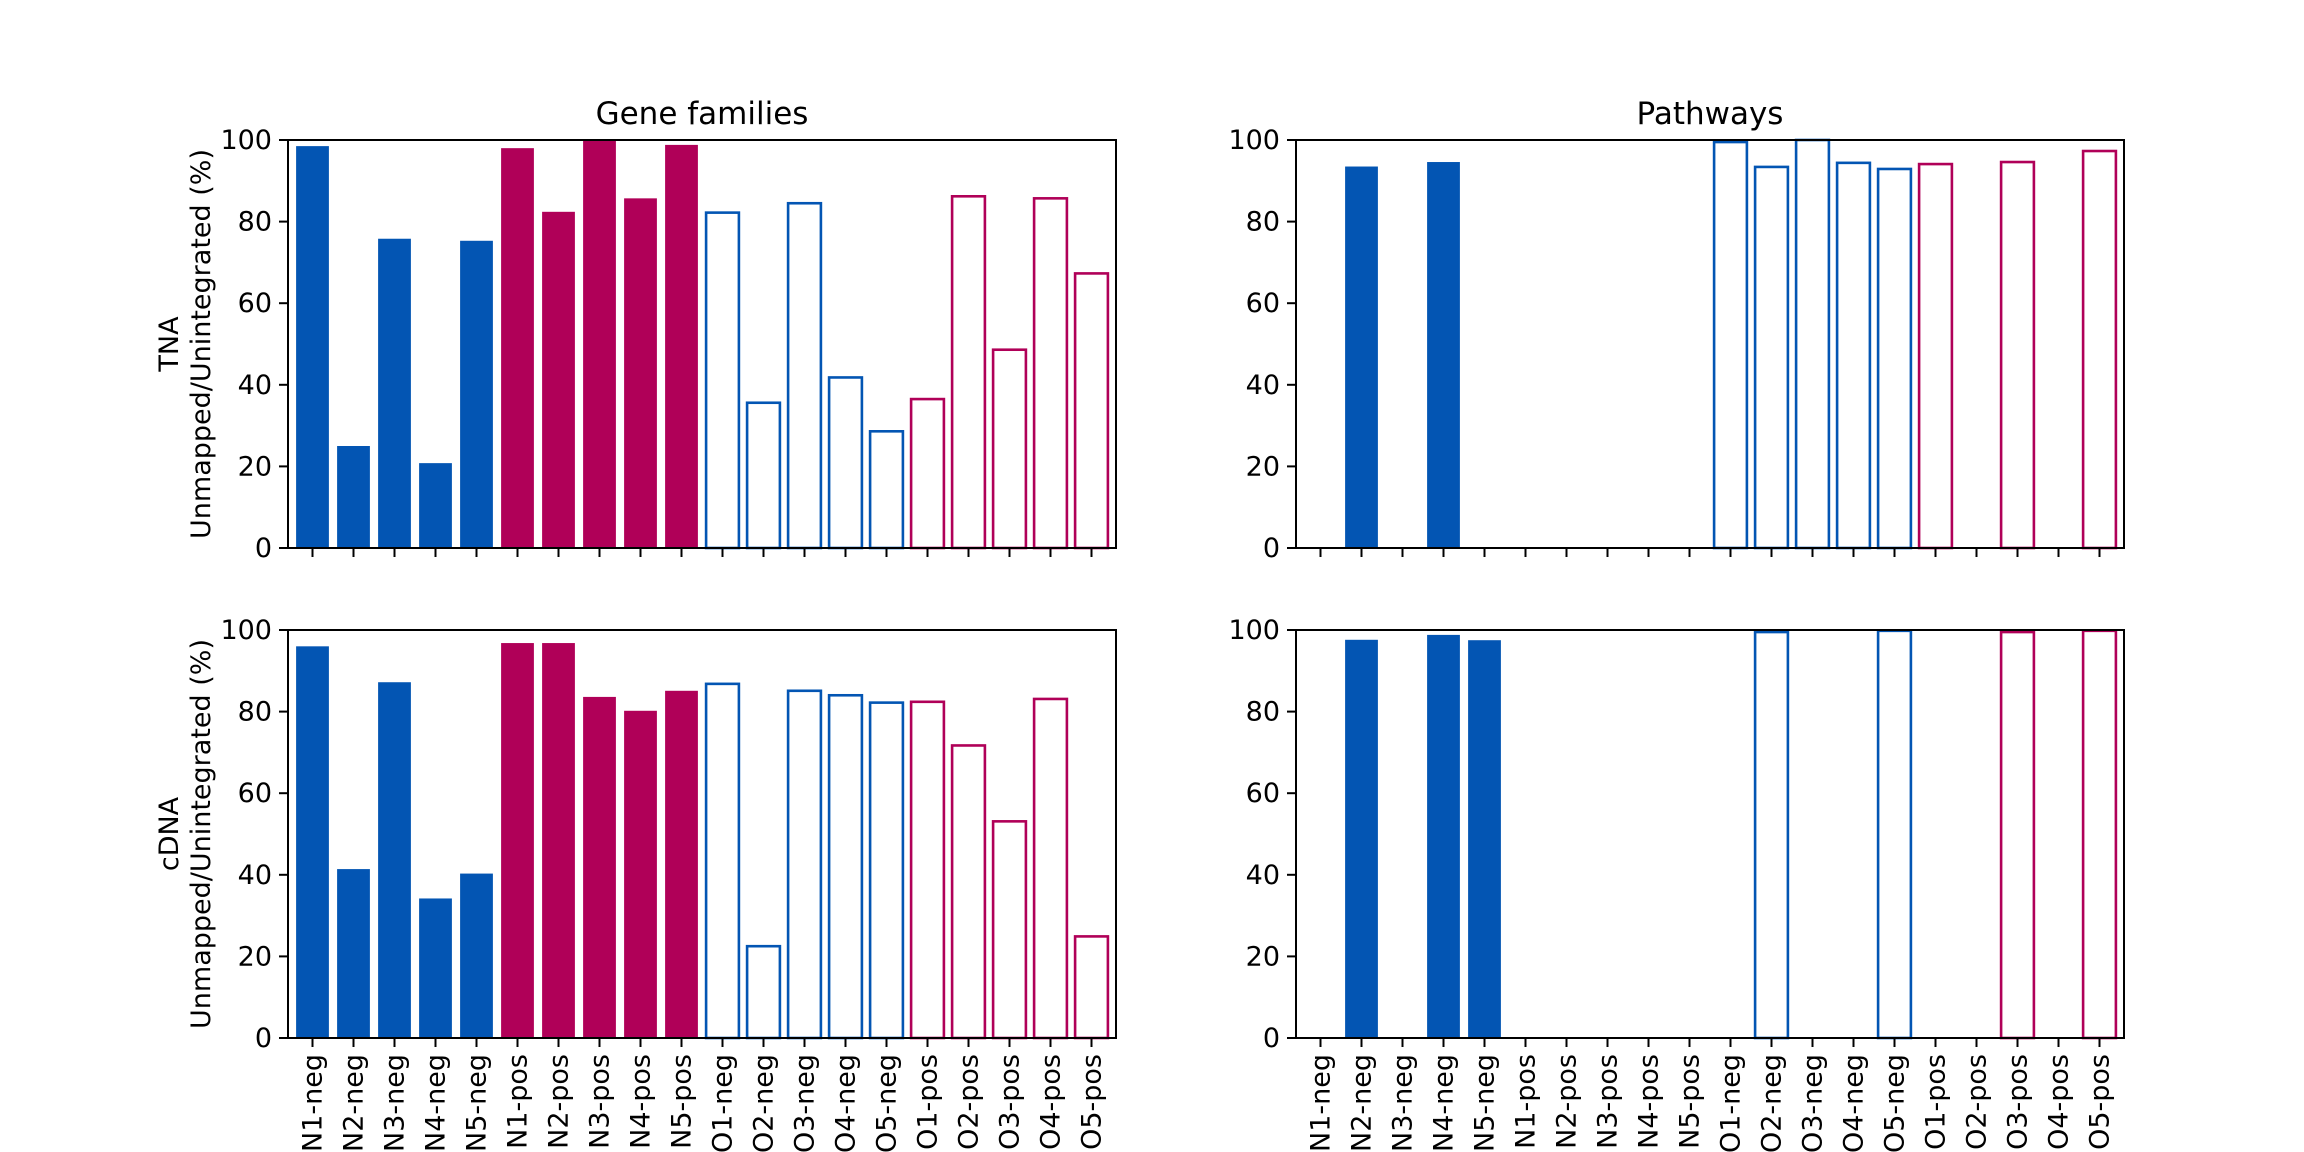 The image size is (2304, 1152). What do you see at coordinates (702, 114) in the screenshot?
I see `chart-title: Gene families` at bounding box center [702, 114].